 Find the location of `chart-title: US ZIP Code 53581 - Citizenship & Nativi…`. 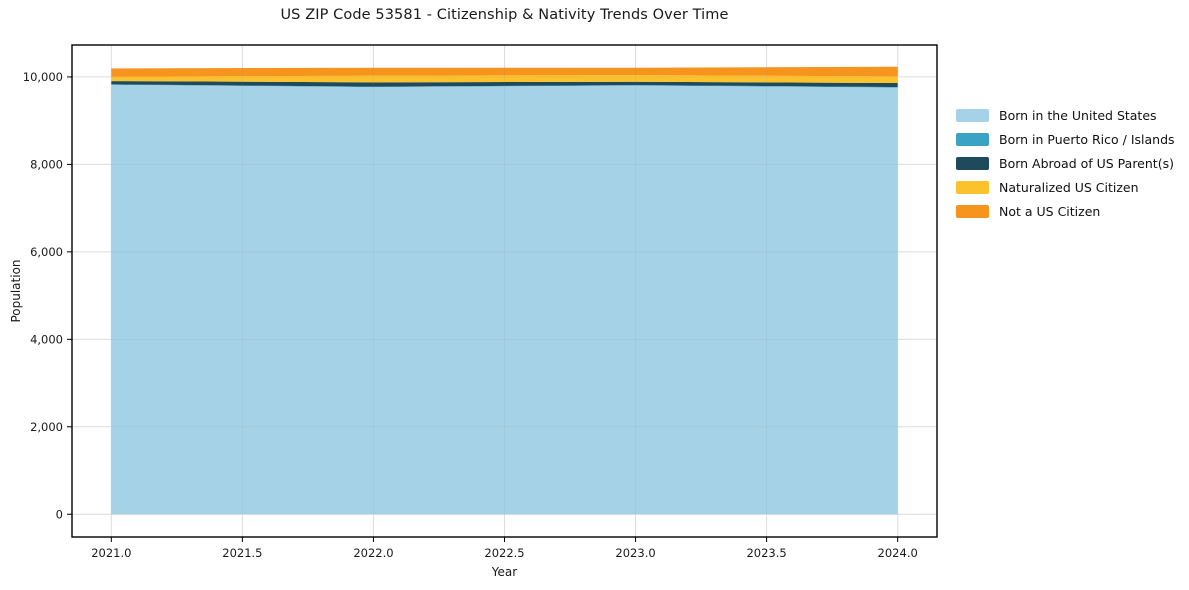

chart-title: US ZIP Code 53581 - Citizenship & Nativi… is located at coordinates (504, 15).